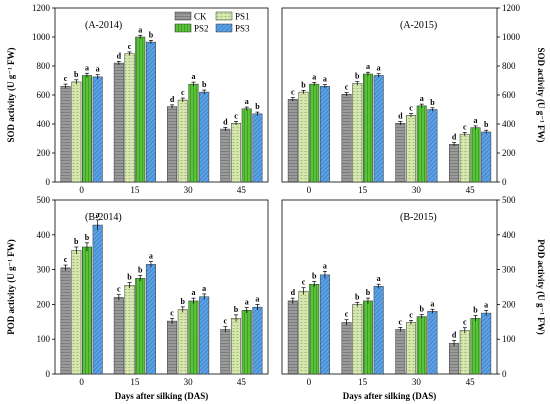 This screenshot has height=404, width=550. Describe the element at coordinates (11, 286) in the screenshot. I see `y-axis-label: POD activity (U g⁻¹ FW)` at that location.